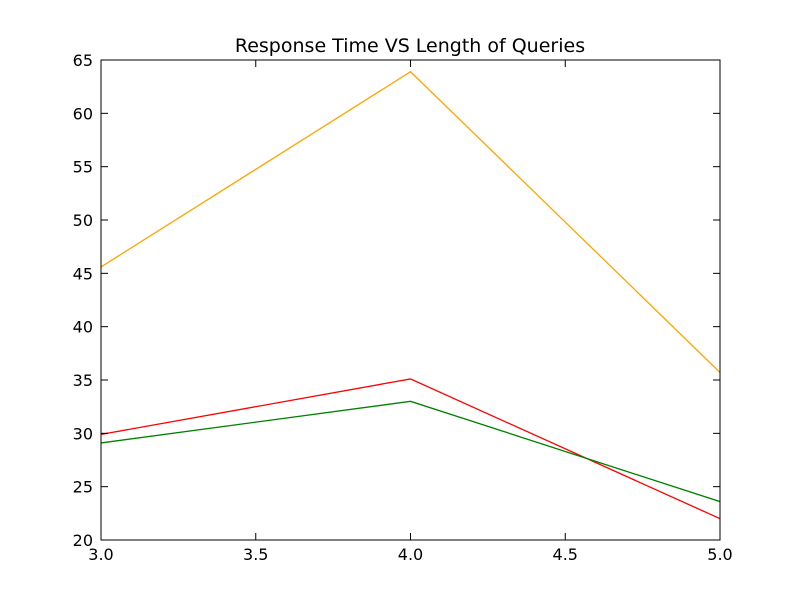  I want to click on y-tick-label: 30, so click(83, 433).